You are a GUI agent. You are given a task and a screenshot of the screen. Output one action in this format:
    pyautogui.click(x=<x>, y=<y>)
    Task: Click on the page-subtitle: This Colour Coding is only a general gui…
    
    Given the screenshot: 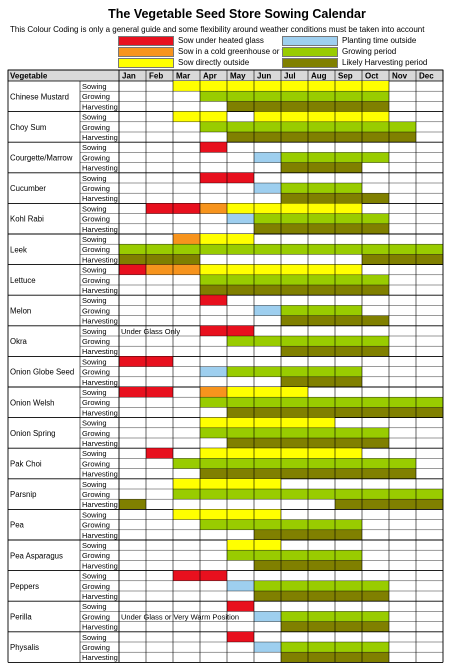 What is the action you would take?
    pyautogui.click(x=217, y=29)
    